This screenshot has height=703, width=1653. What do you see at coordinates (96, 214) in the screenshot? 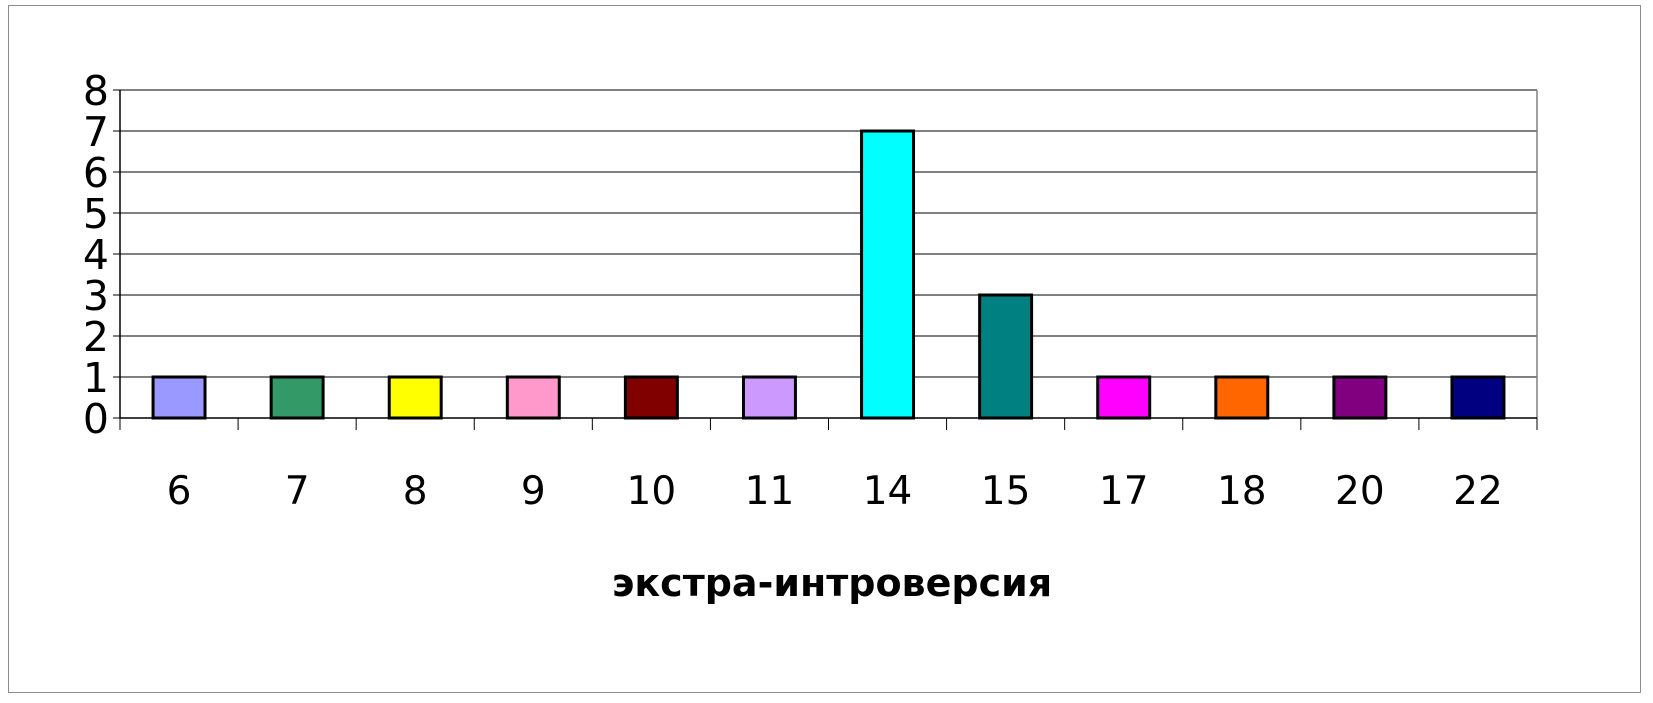
I see `y-tick-label: 5` at bounding box center [96, 214].